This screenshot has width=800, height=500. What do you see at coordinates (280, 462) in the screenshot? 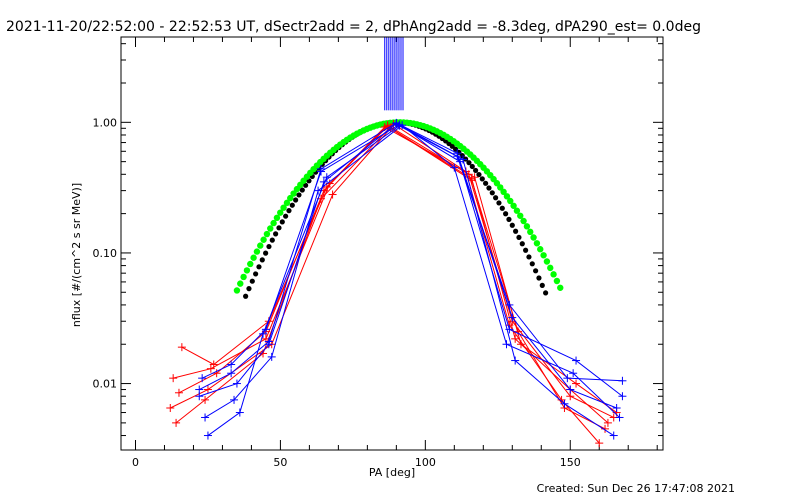
I see `x-tick-label: 50` at bounding box center [280, 462].